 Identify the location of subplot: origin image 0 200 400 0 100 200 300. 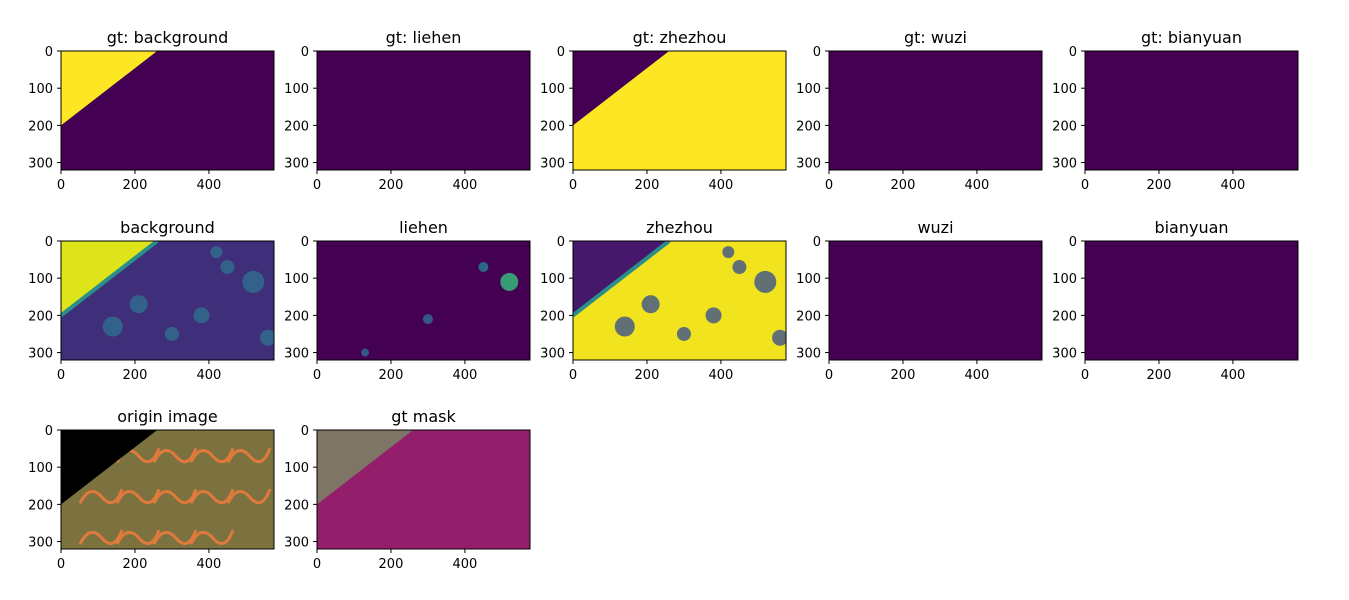
(151, 489).